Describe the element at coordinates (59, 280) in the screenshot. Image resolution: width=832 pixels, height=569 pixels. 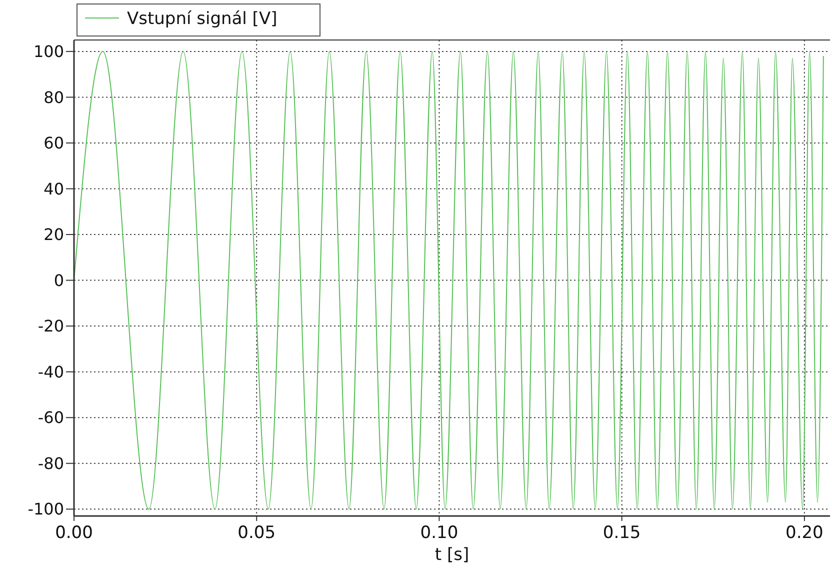
I see `y-tick-label: 0` at that location.